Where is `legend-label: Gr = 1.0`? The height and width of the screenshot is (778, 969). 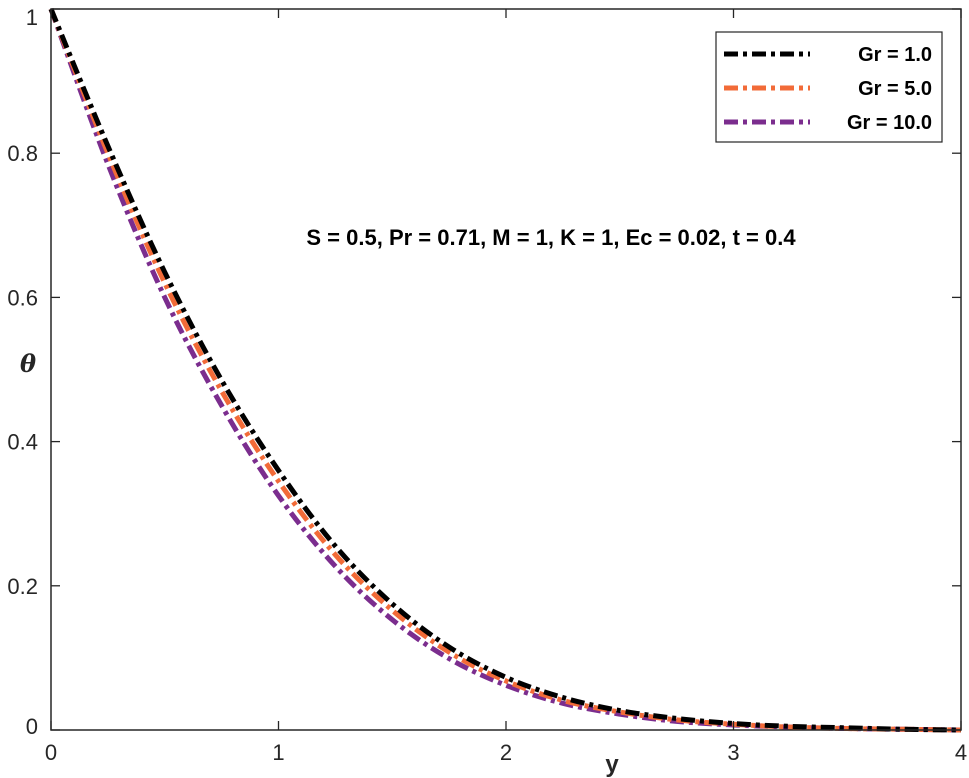
legend-label: Gr = 1.0 is located at coordinates (895, 55).